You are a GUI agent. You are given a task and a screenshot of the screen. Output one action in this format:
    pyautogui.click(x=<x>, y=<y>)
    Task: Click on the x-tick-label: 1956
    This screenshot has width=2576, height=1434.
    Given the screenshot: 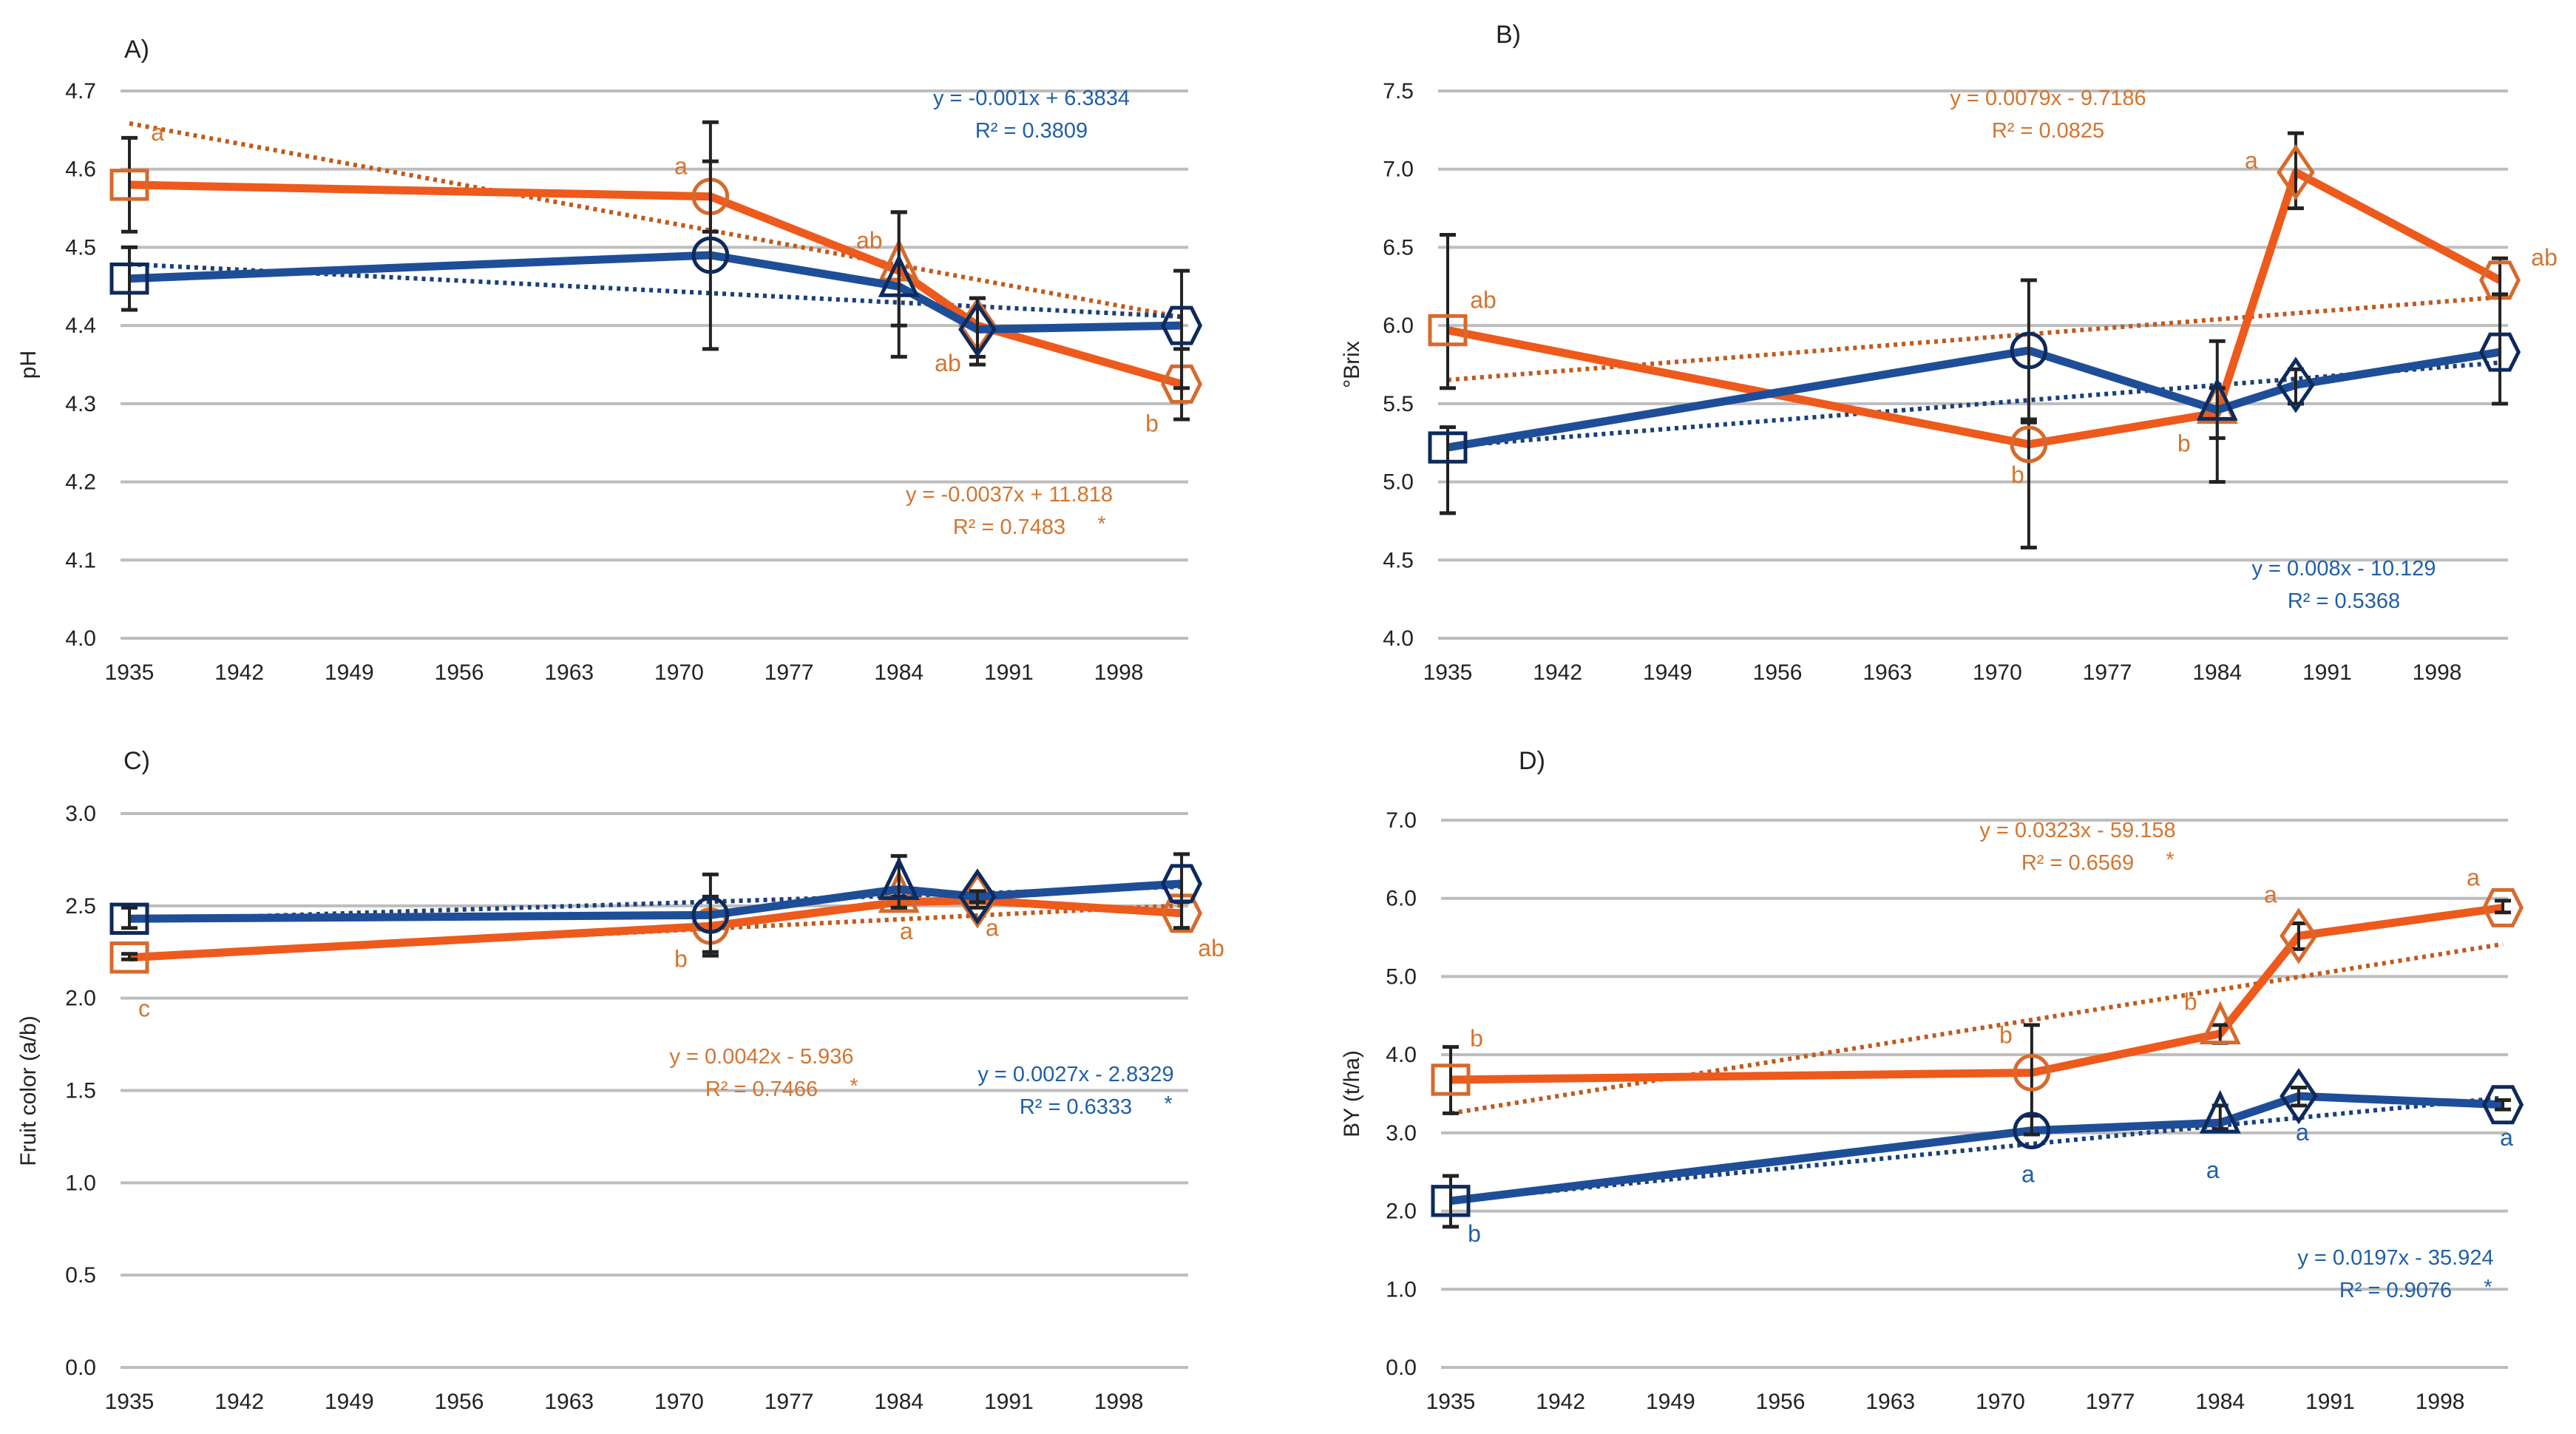 What is the action you would take?
    pyautogui.click(x=459, y=672)
    